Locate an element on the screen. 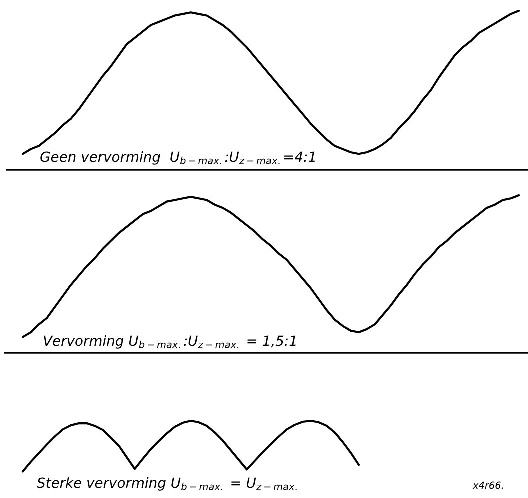 This screenshot has height=498, width=528. text: Geen vervorming U$_{b−max.}$:U$_{z−max.}$=4:1 is located at coordinates (177, 158).